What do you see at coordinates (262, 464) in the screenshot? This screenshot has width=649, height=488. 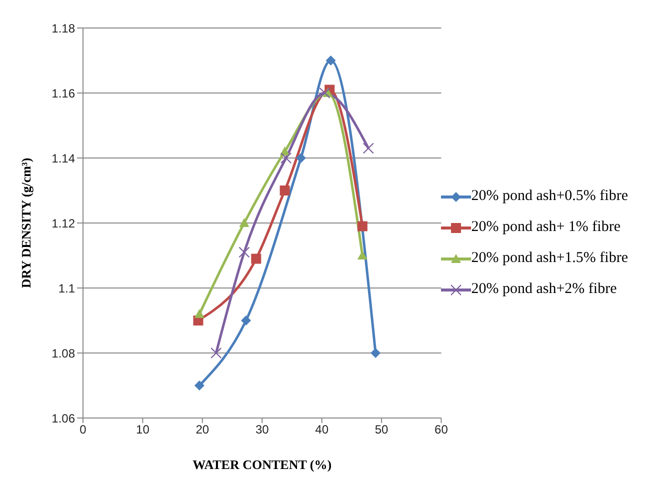 I see `x-axis-title: WATER CONTENT (%)` at bounding box center [262, 464].